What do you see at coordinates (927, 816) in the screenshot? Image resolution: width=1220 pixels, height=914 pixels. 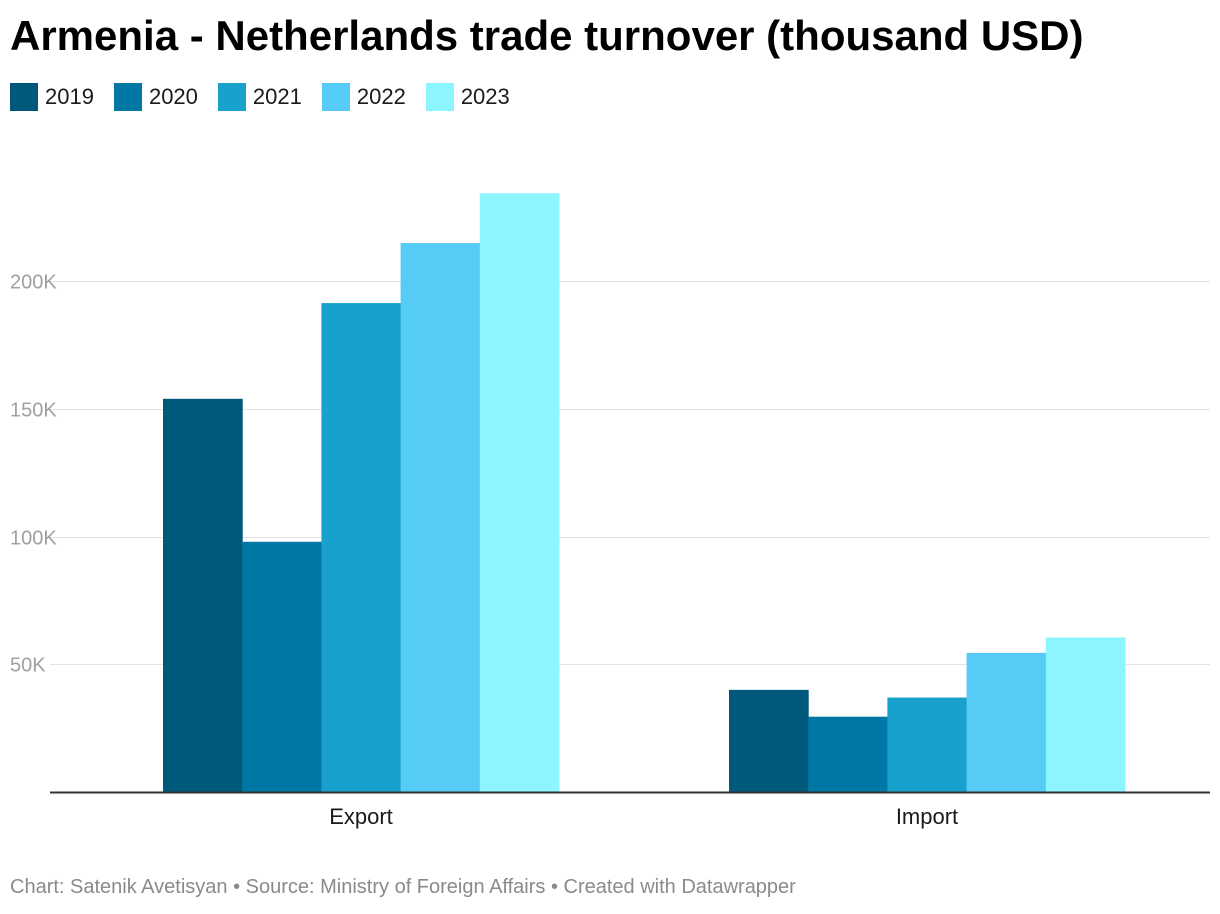 I see `x-category-label-import: Import` at bounding box center [927, 816].